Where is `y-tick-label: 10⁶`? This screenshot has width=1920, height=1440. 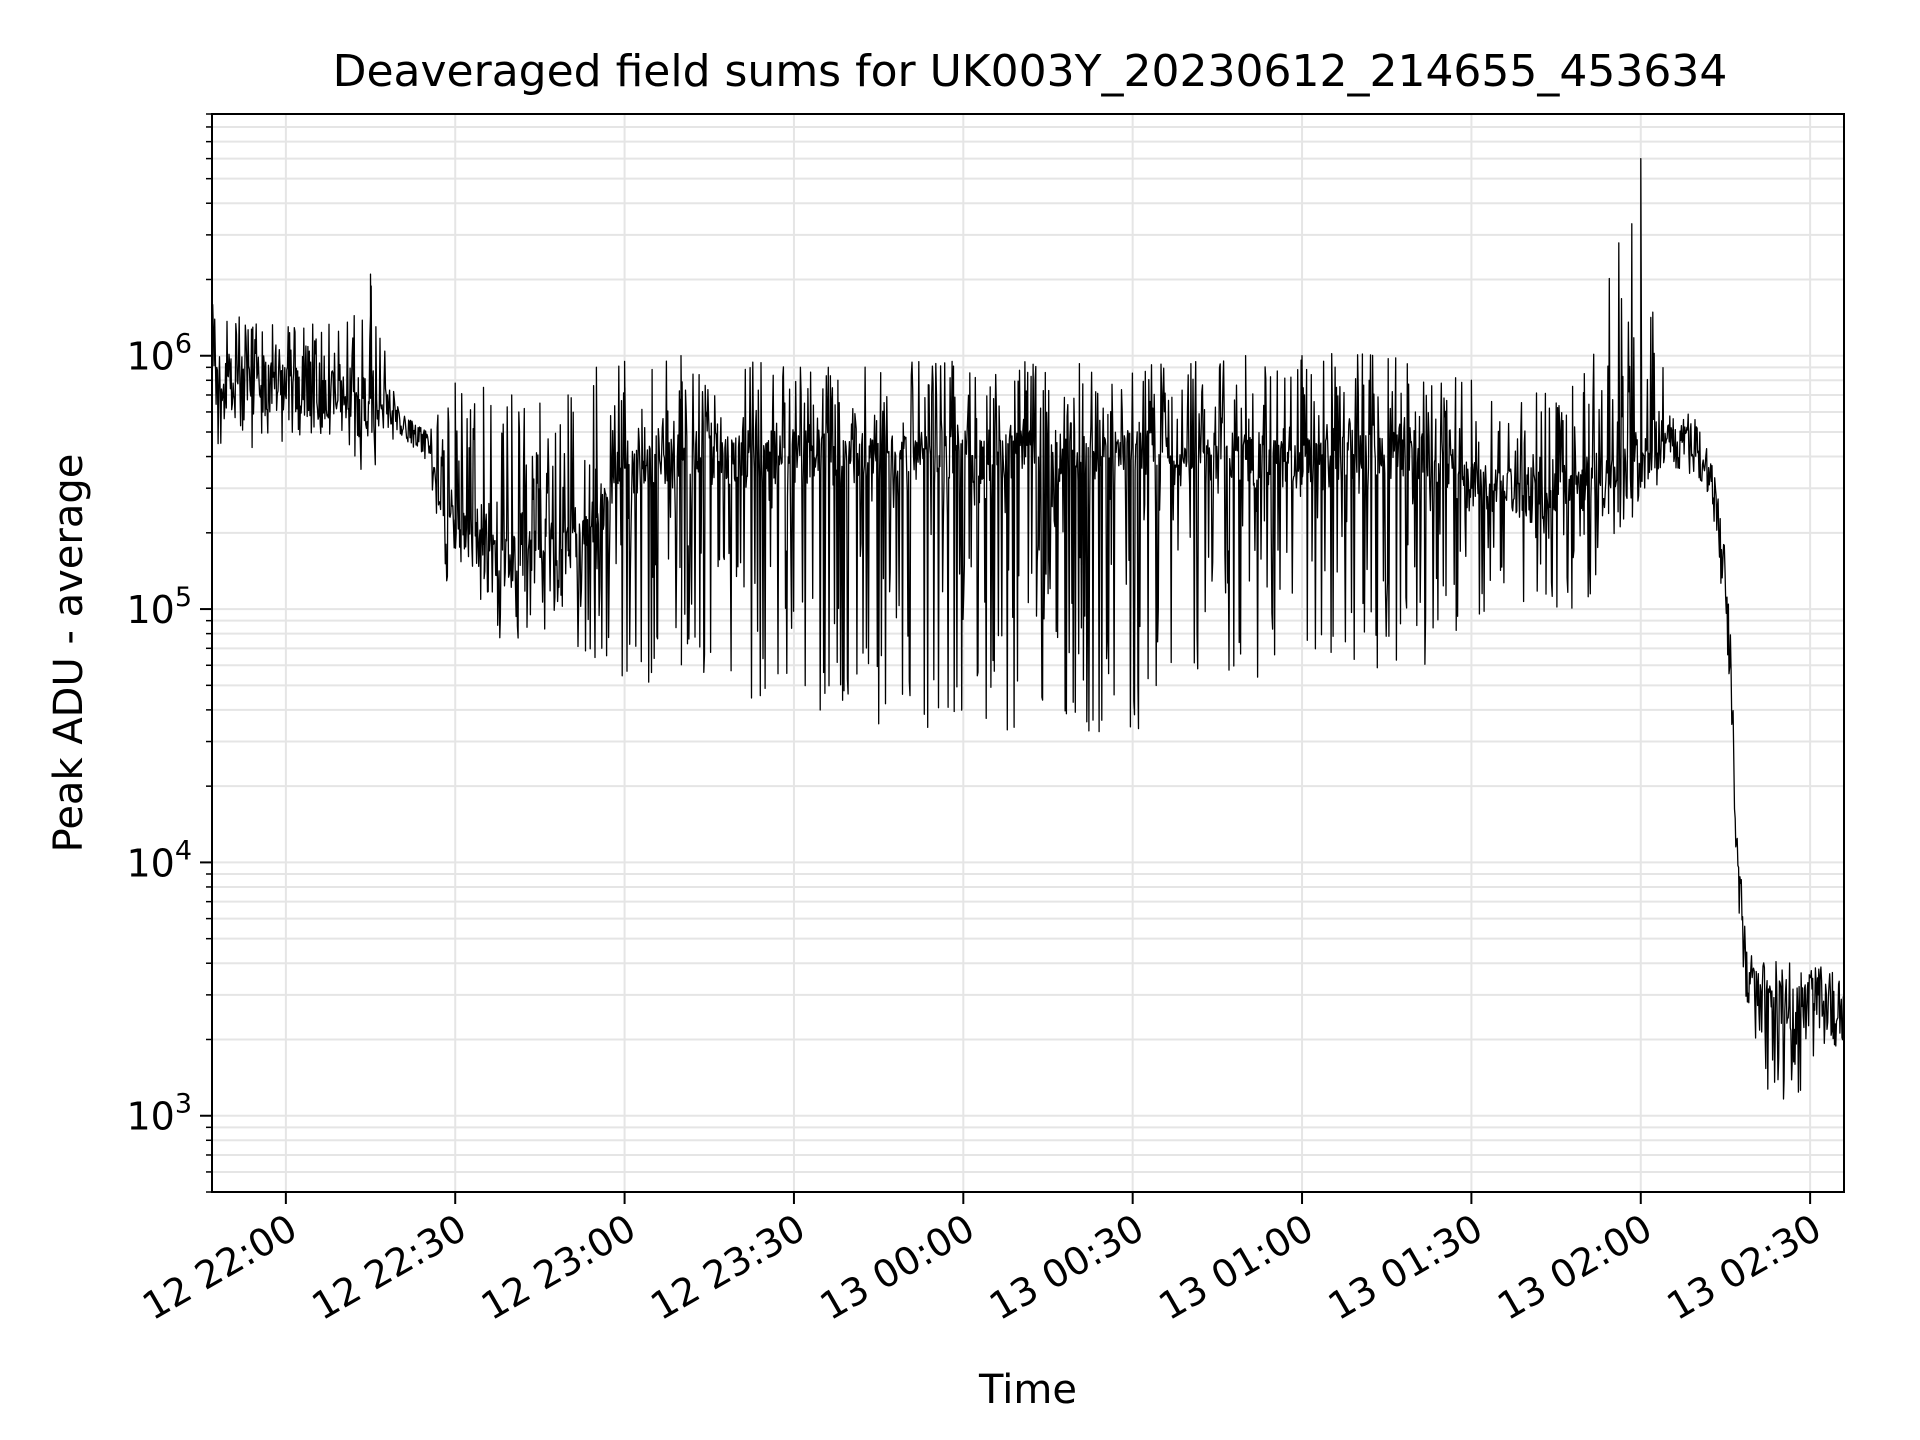
y-tick-label: 10⁶ is located at coordinates (159, 354).